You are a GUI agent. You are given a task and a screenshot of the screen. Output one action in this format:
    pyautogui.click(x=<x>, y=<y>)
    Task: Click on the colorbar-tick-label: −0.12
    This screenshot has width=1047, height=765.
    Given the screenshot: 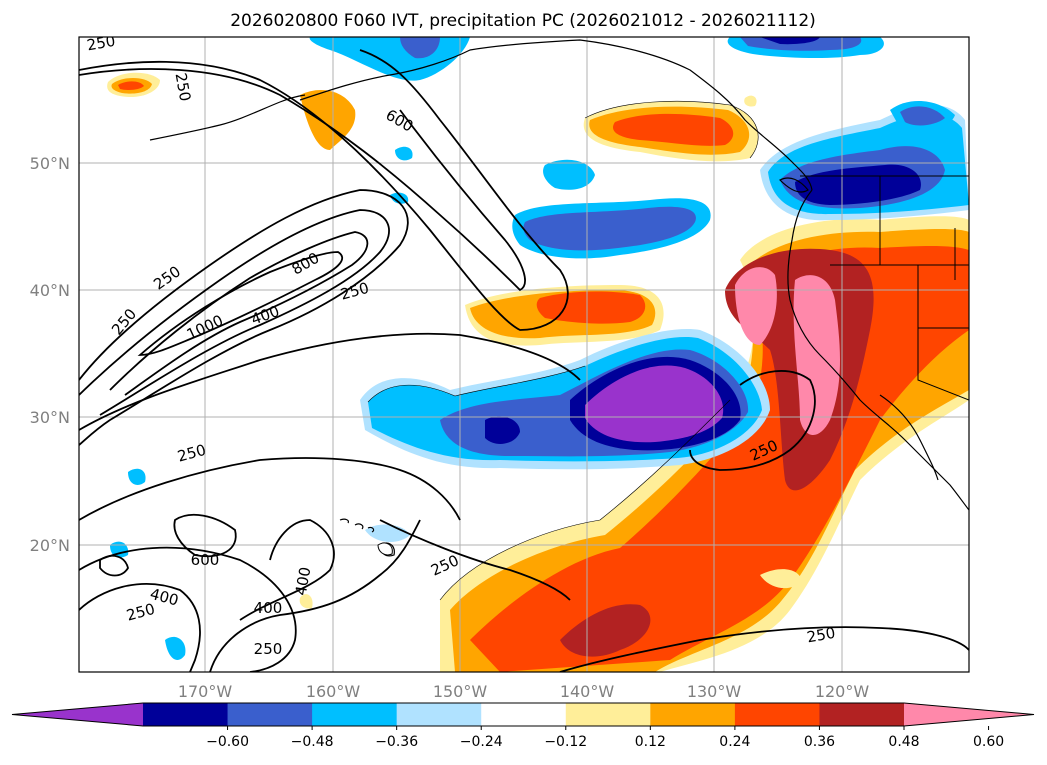 What is the action you would take?
    pyautogui.click(x=565, y=742)
    